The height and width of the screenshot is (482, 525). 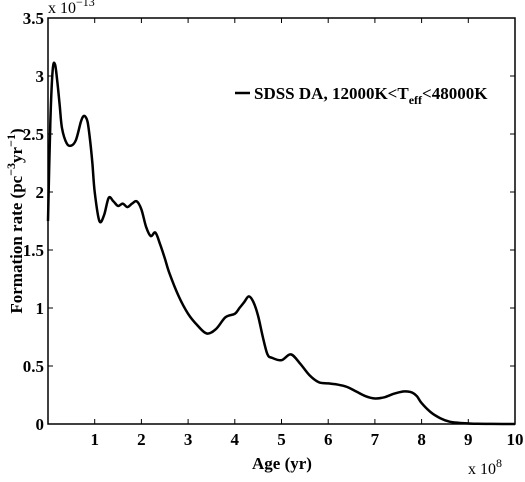 I want to click on x-tick-label: 2, so click(x=141, y=439).